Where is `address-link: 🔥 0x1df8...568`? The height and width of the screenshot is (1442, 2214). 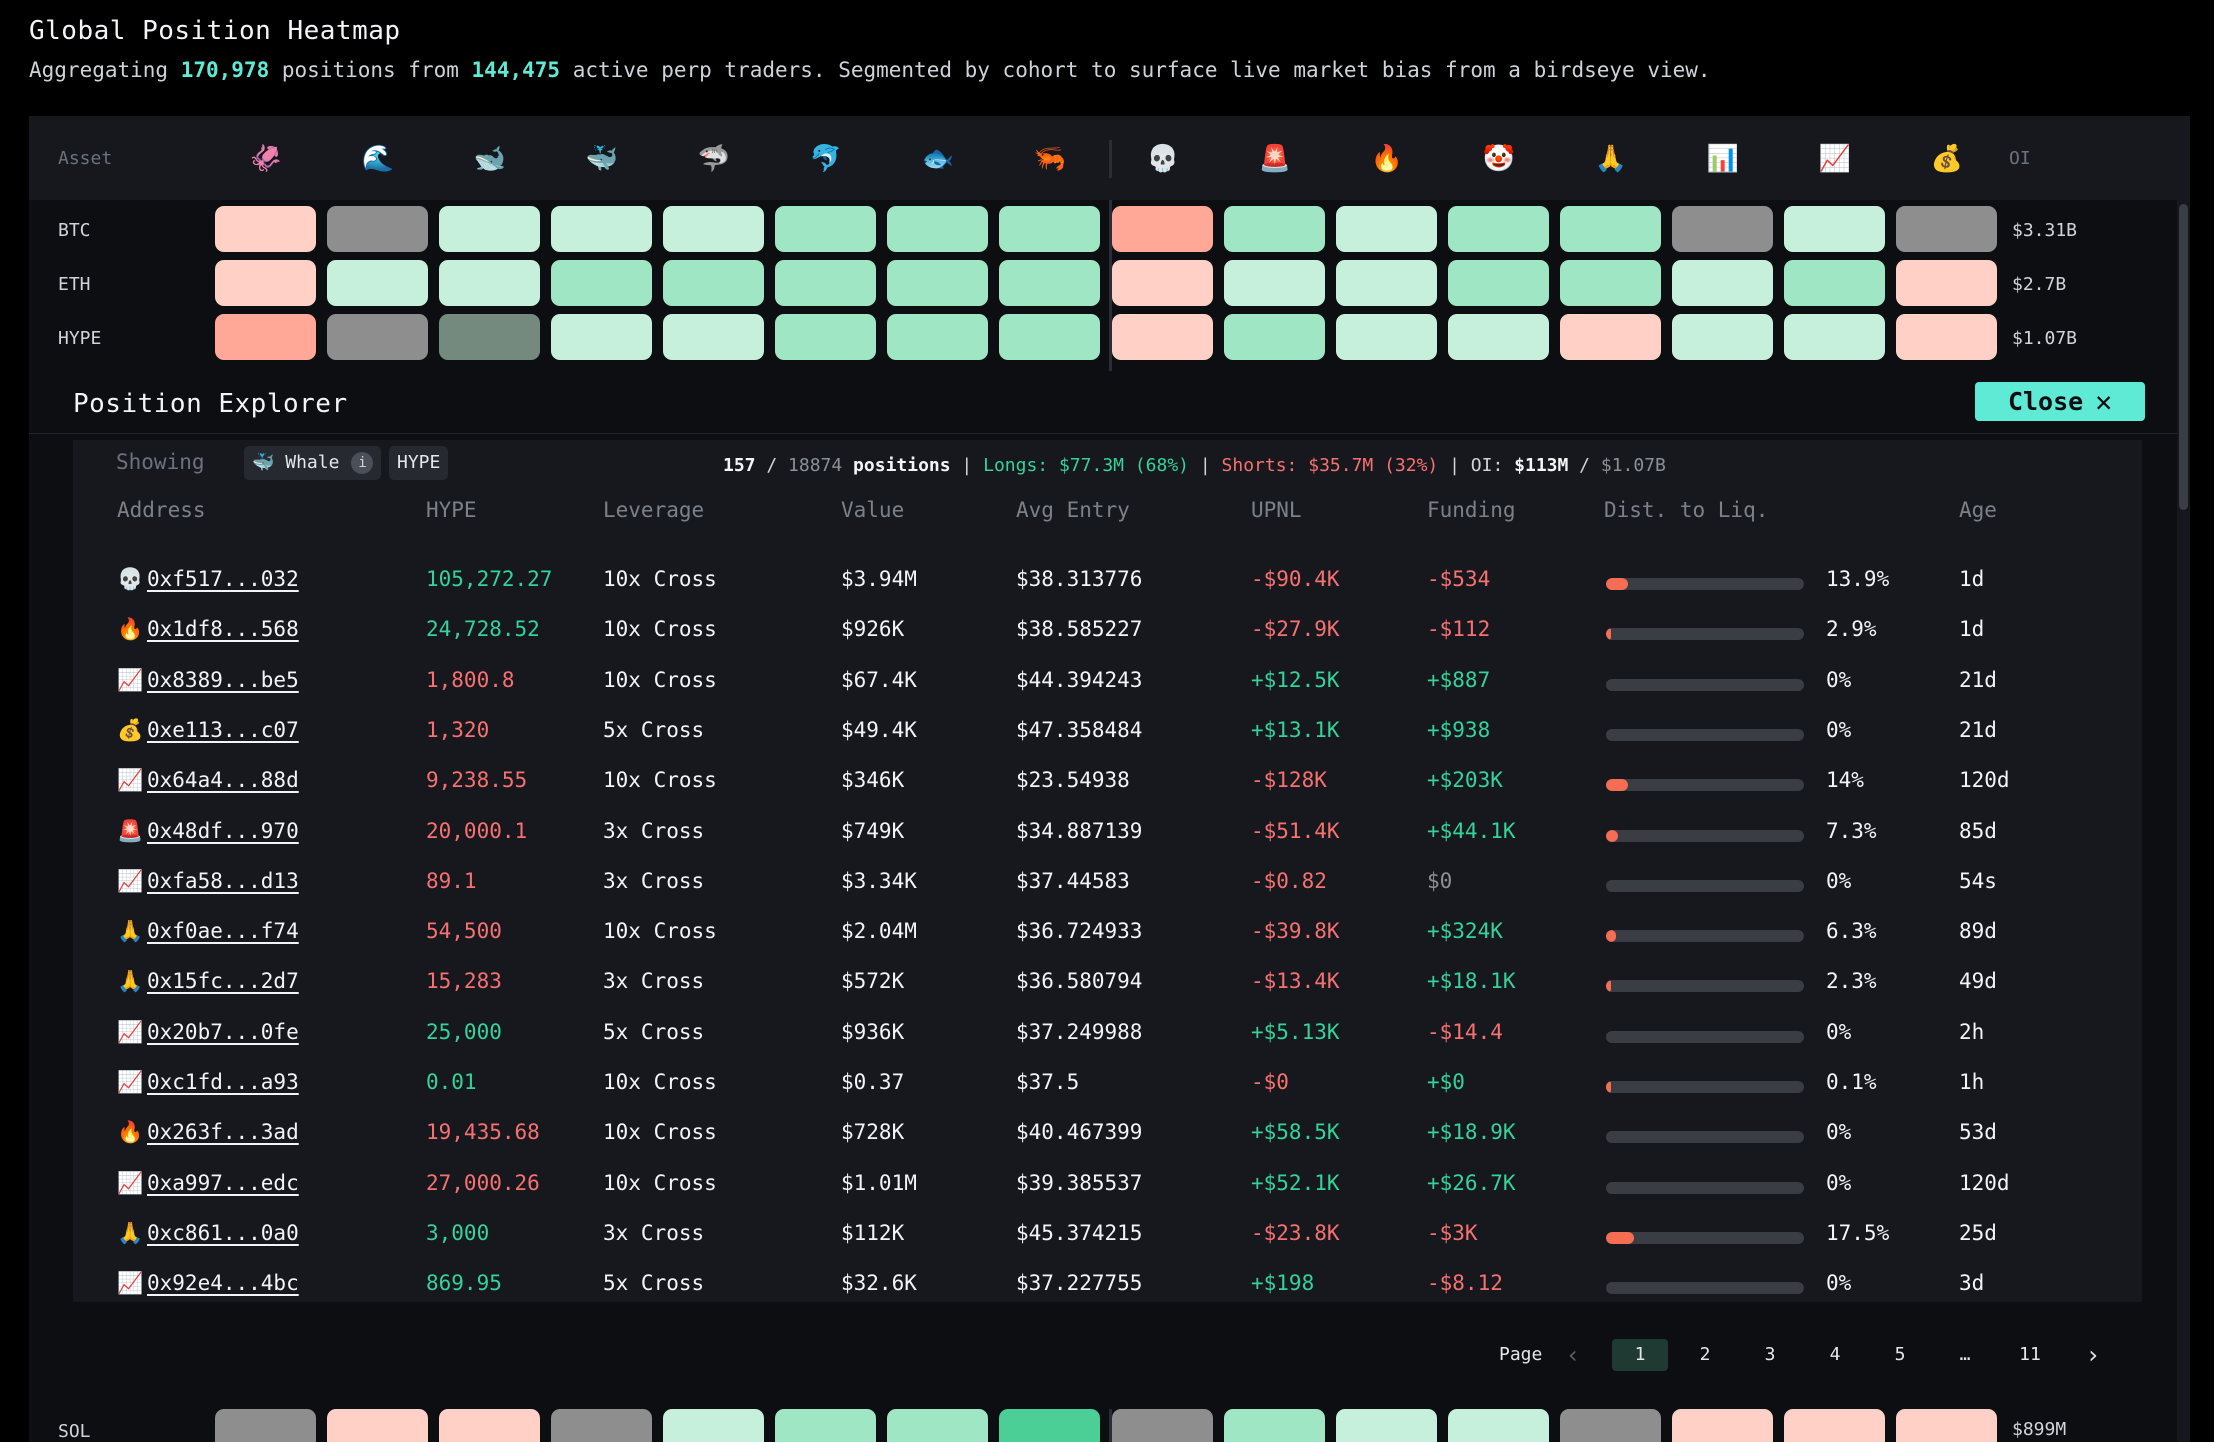
address-link: 🔥 0x1df8...568 is located at coordinates (208, 629).